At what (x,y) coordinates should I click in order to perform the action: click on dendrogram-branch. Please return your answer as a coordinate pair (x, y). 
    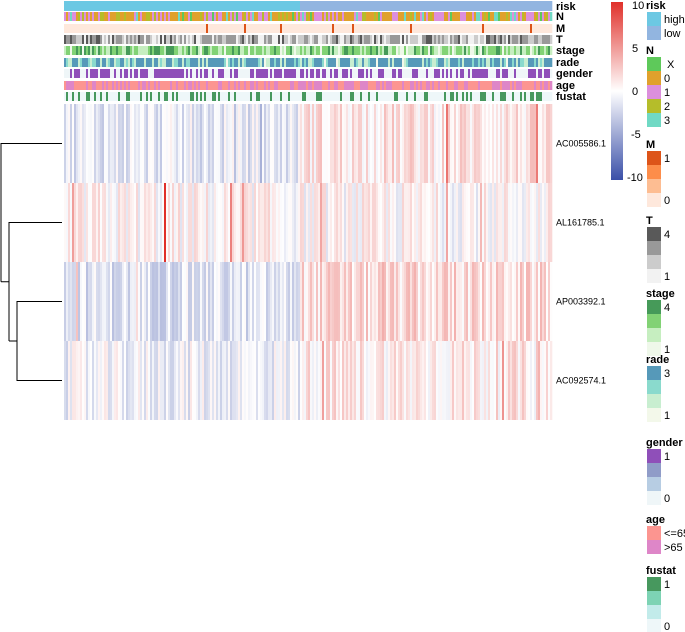
    Looking at the image, I should click on (31, 212).